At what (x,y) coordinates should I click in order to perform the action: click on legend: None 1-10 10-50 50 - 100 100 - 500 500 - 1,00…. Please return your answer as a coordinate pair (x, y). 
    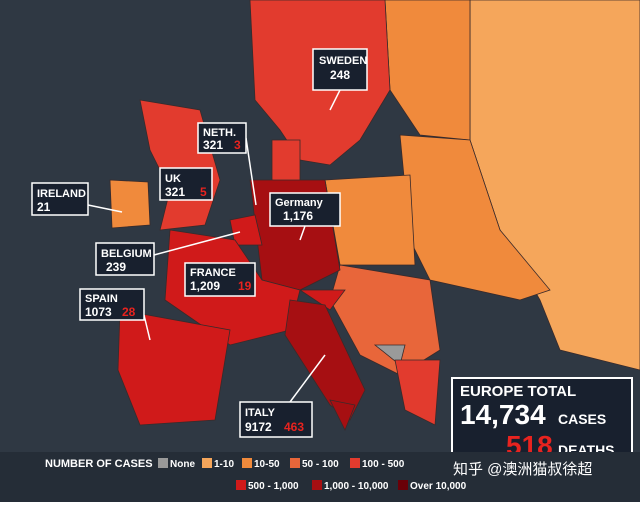
    Looking at the image, I should click on (312, 475).